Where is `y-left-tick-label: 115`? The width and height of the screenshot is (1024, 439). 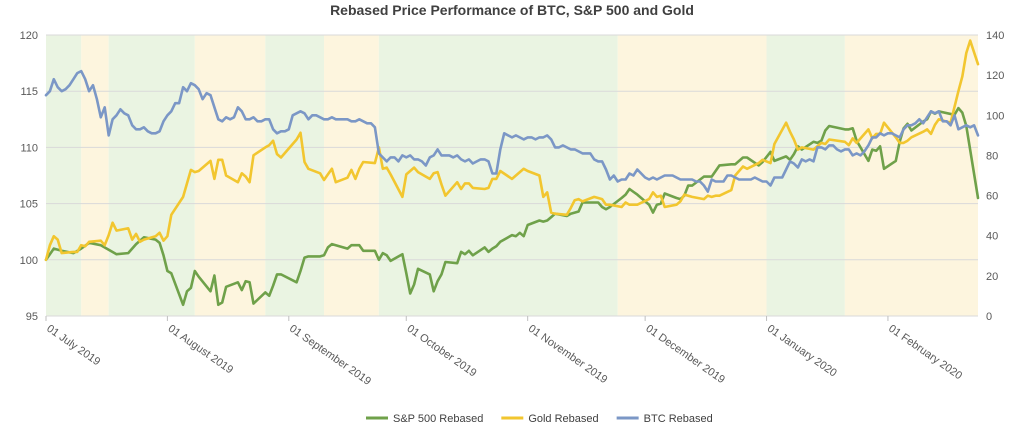
y-left-tick-label: 115 is located at coordinates (29, 92).